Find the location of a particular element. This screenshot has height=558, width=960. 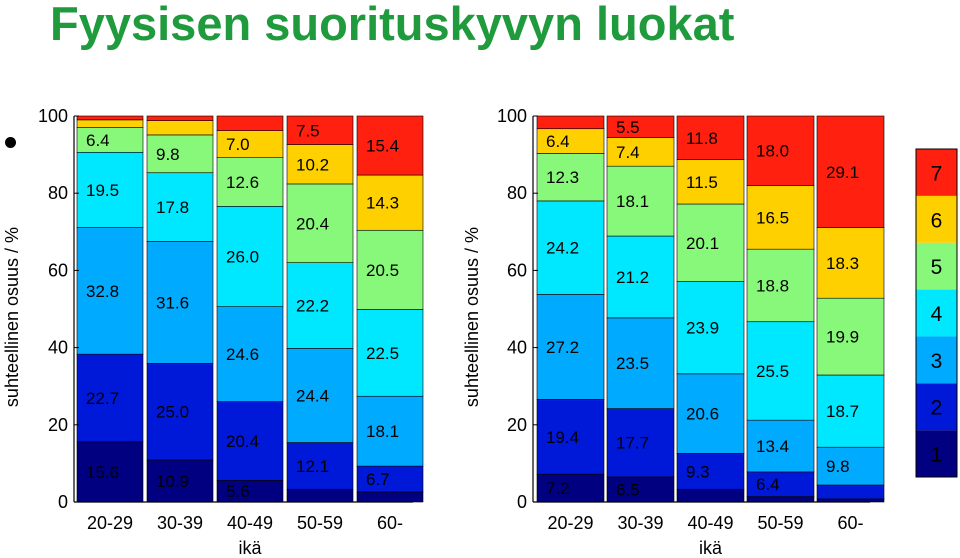

y-tick-label: 60 is located at coordinates (517, 270).